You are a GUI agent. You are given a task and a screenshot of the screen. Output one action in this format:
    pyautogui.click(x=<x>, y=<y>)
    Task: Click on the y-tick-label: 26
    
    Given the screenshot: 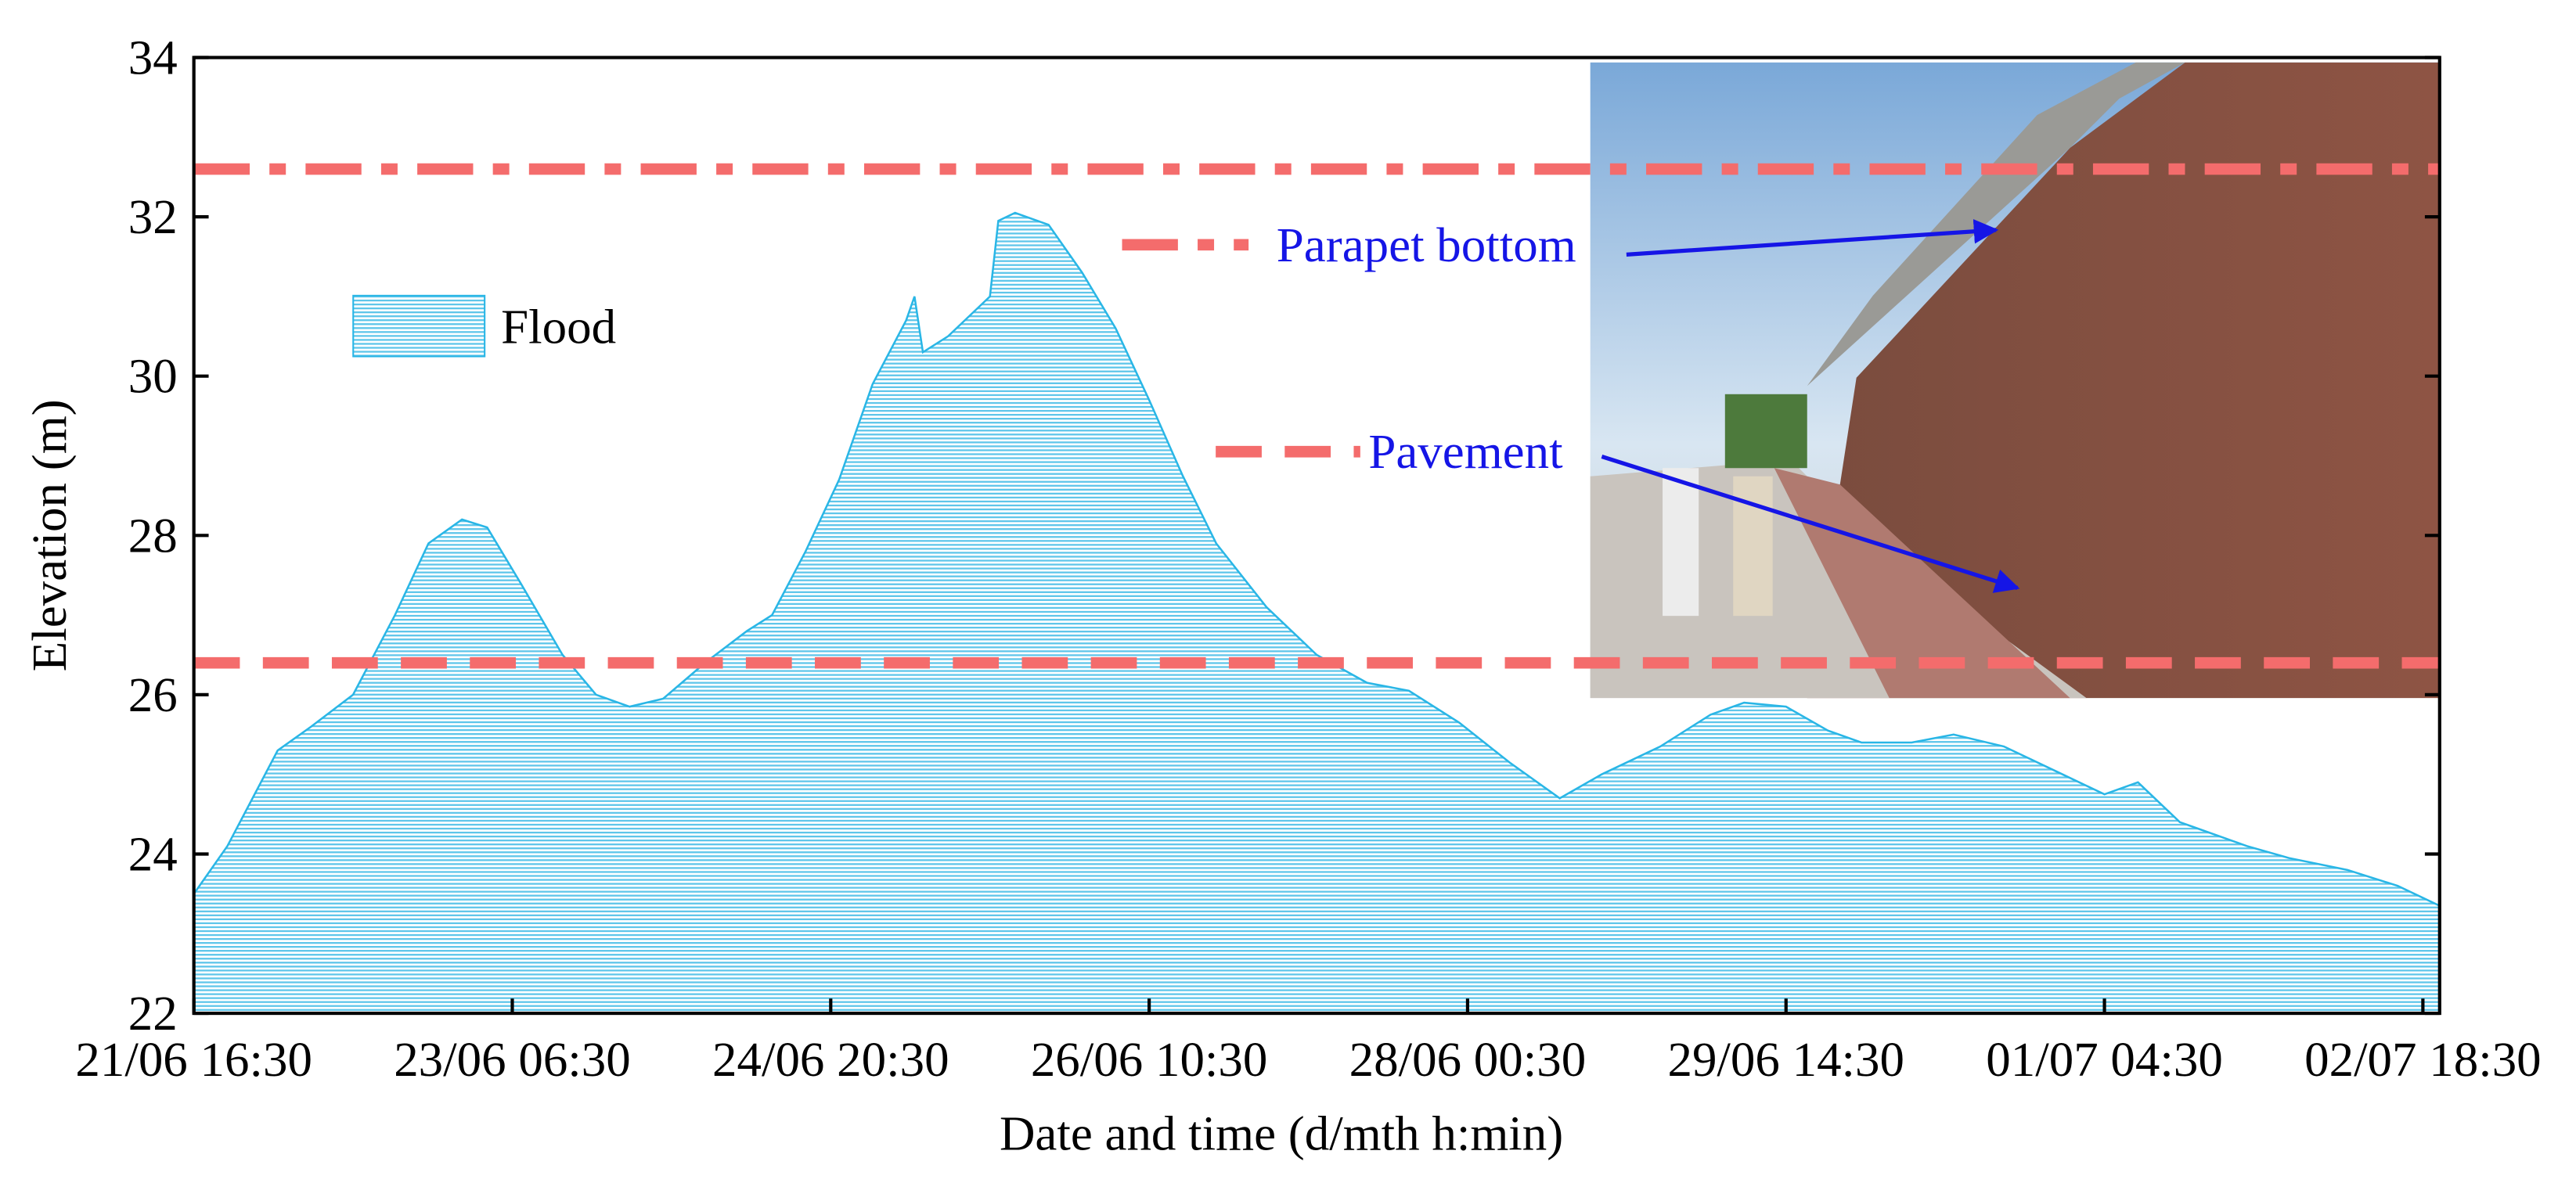 What is the action you would take?
    pyautogui.click(x=153, y=694)
    